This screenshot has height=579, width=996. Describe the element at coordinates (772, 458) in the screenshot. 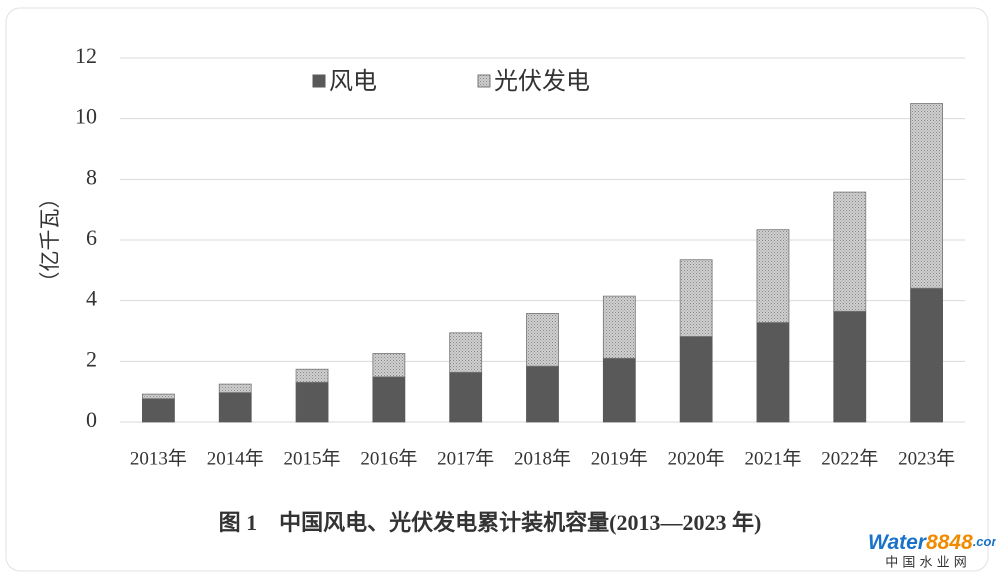

I see `x-tick-label: 2021年` at that location.